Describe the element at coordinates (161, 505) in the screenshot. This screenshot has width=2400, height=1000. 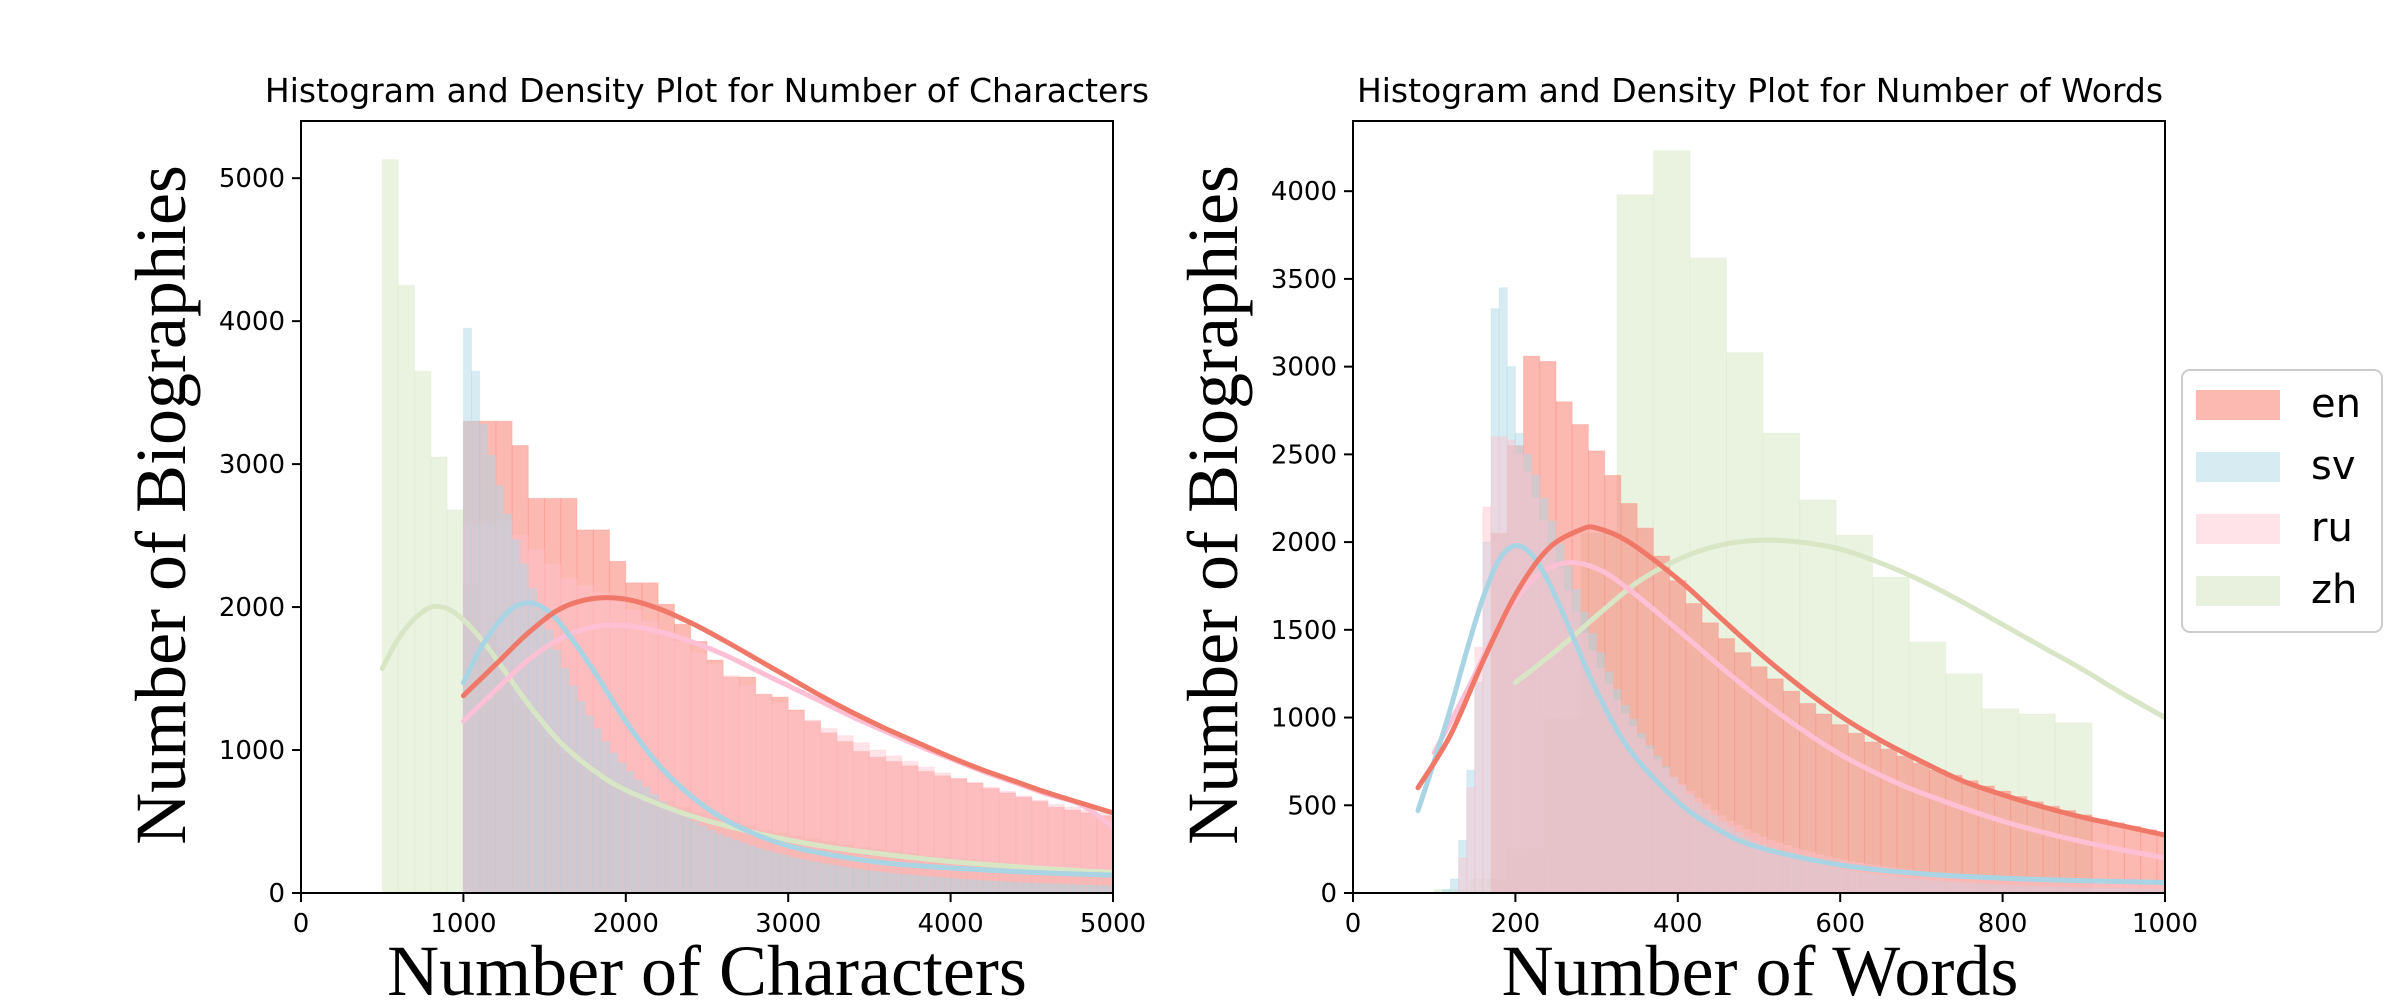
I see `y-axis-label: Number of Biographies` at that location.